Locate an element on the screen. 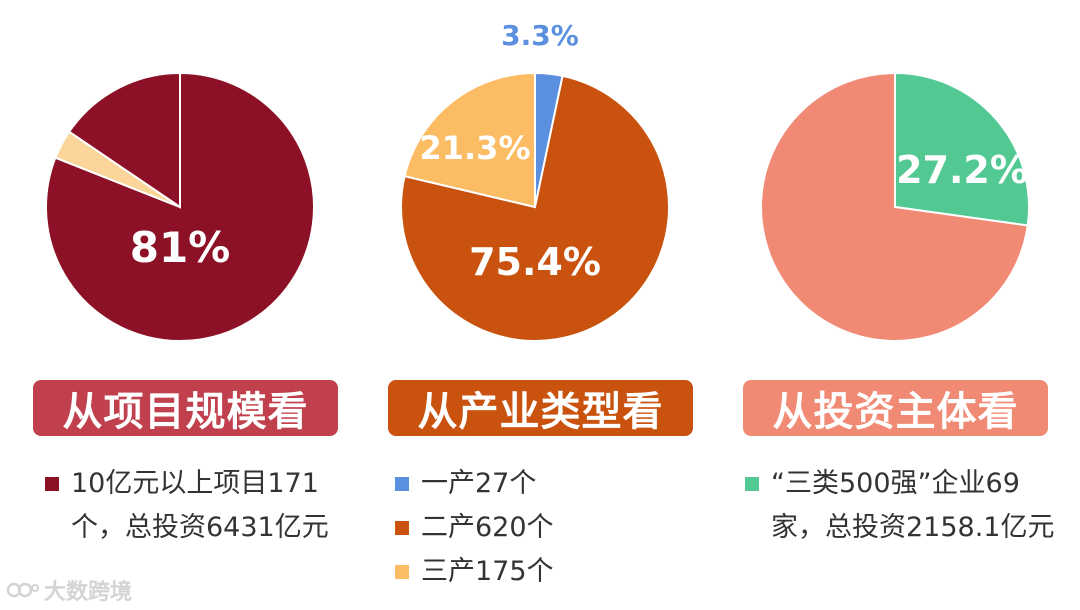 The height and width of the screenshot is (610, 1080). slice-label: 21.3% is located at coordinates (474, 148).